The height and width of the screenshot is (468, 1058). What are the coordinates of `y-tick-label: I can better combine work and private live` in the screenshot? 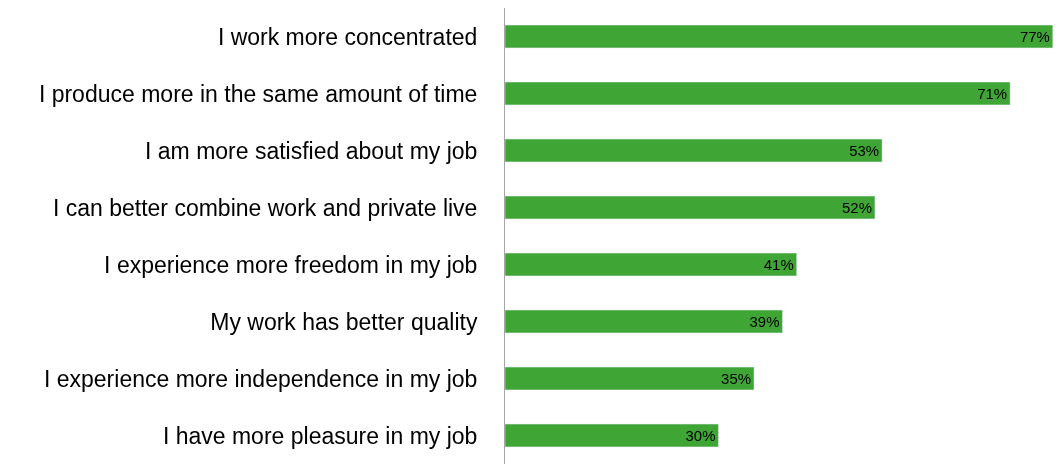 It's located at (265, 207).